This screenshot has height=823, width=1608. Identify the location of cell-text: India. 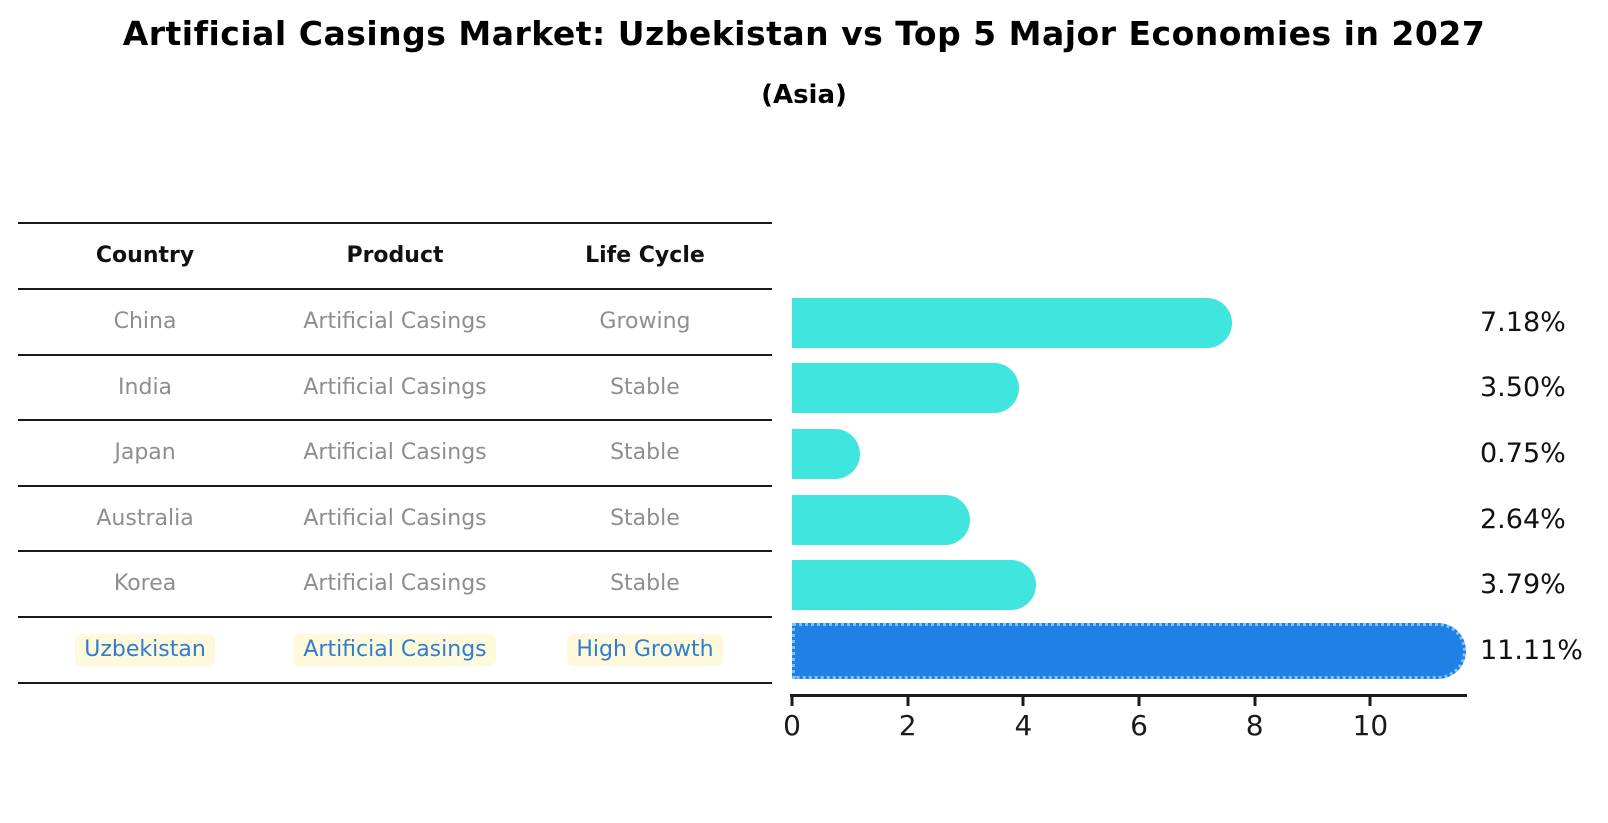
(145, 387).